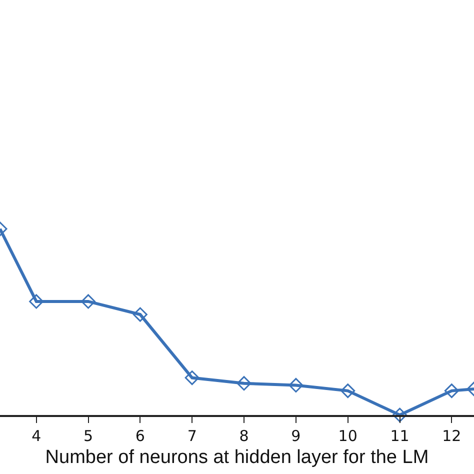  Describe the element at coordinates (192, 435) in the screenshot. I see `x-tick-label: 7` at that location.